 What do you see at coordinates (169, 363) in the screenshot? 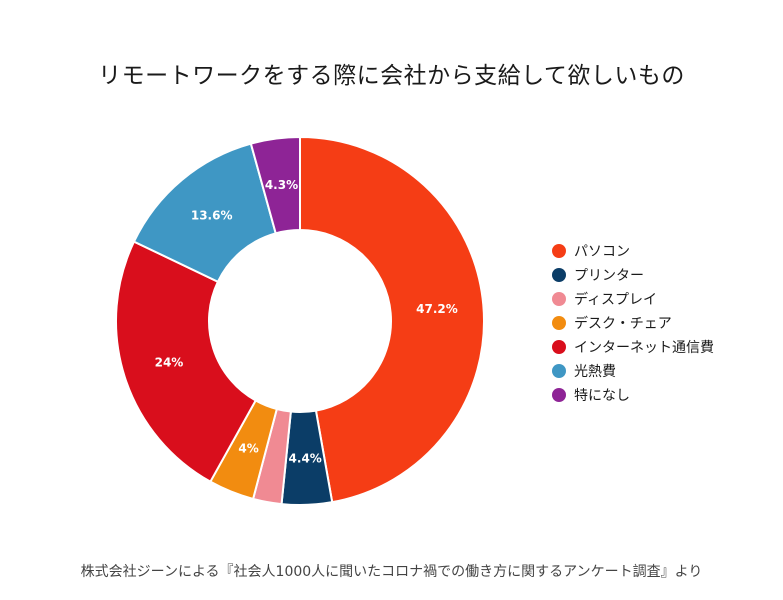
I see `slice-label-5: 24%` at bounding box center [169, 363].